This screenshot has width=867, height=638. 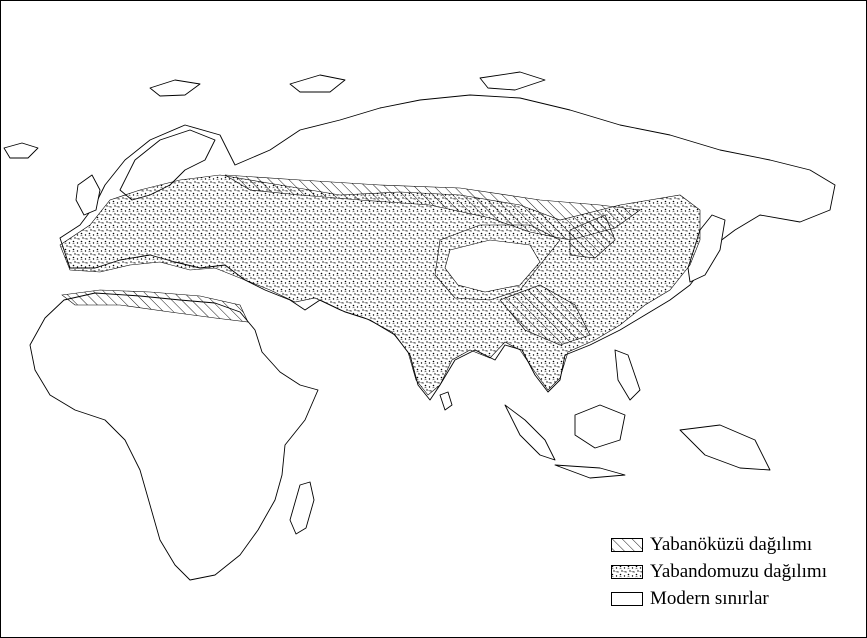 I want to click on legend-item-wild-boar: Yabandomuzu dağılımı, so click(x=736, y=572).